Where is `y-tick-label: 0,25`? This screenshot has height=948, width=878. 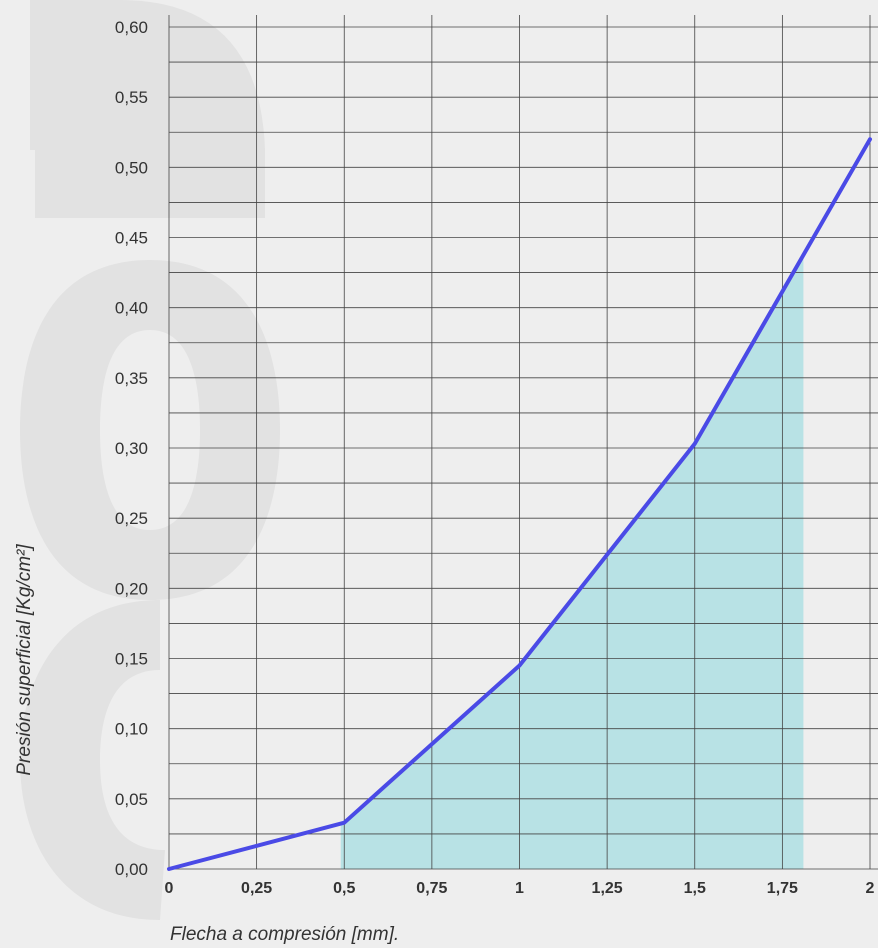 y-tick-label: 0,25 is located at coordinates (131, 518).